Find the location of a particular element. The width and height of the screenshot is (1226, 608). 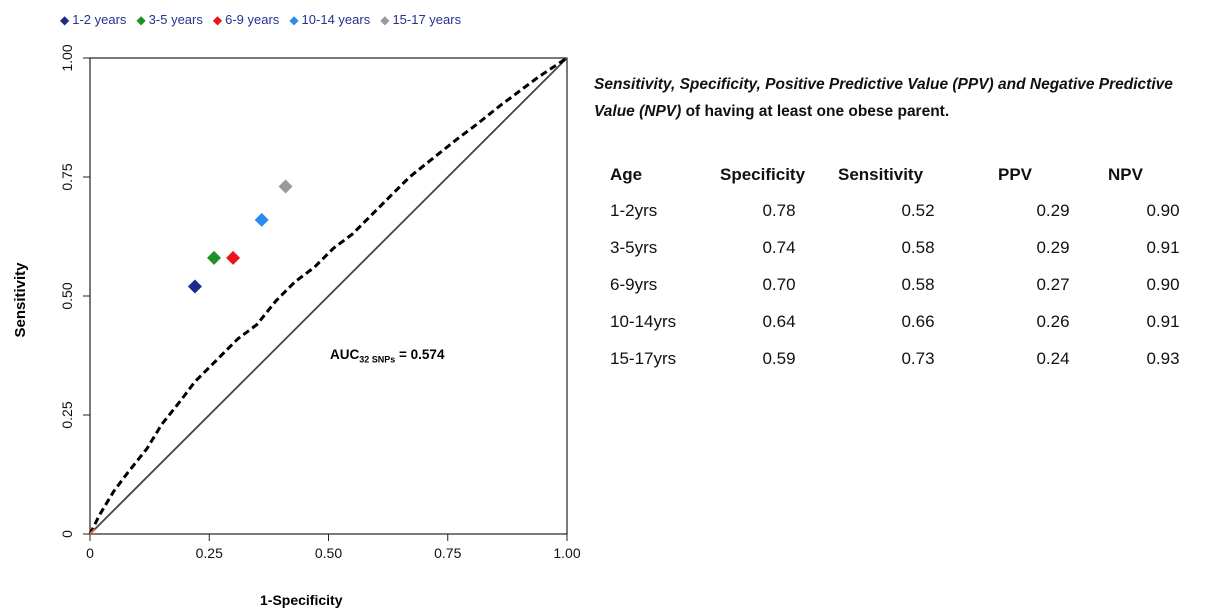

auc-value: = 0.574 is located at coordinates (420, 354).